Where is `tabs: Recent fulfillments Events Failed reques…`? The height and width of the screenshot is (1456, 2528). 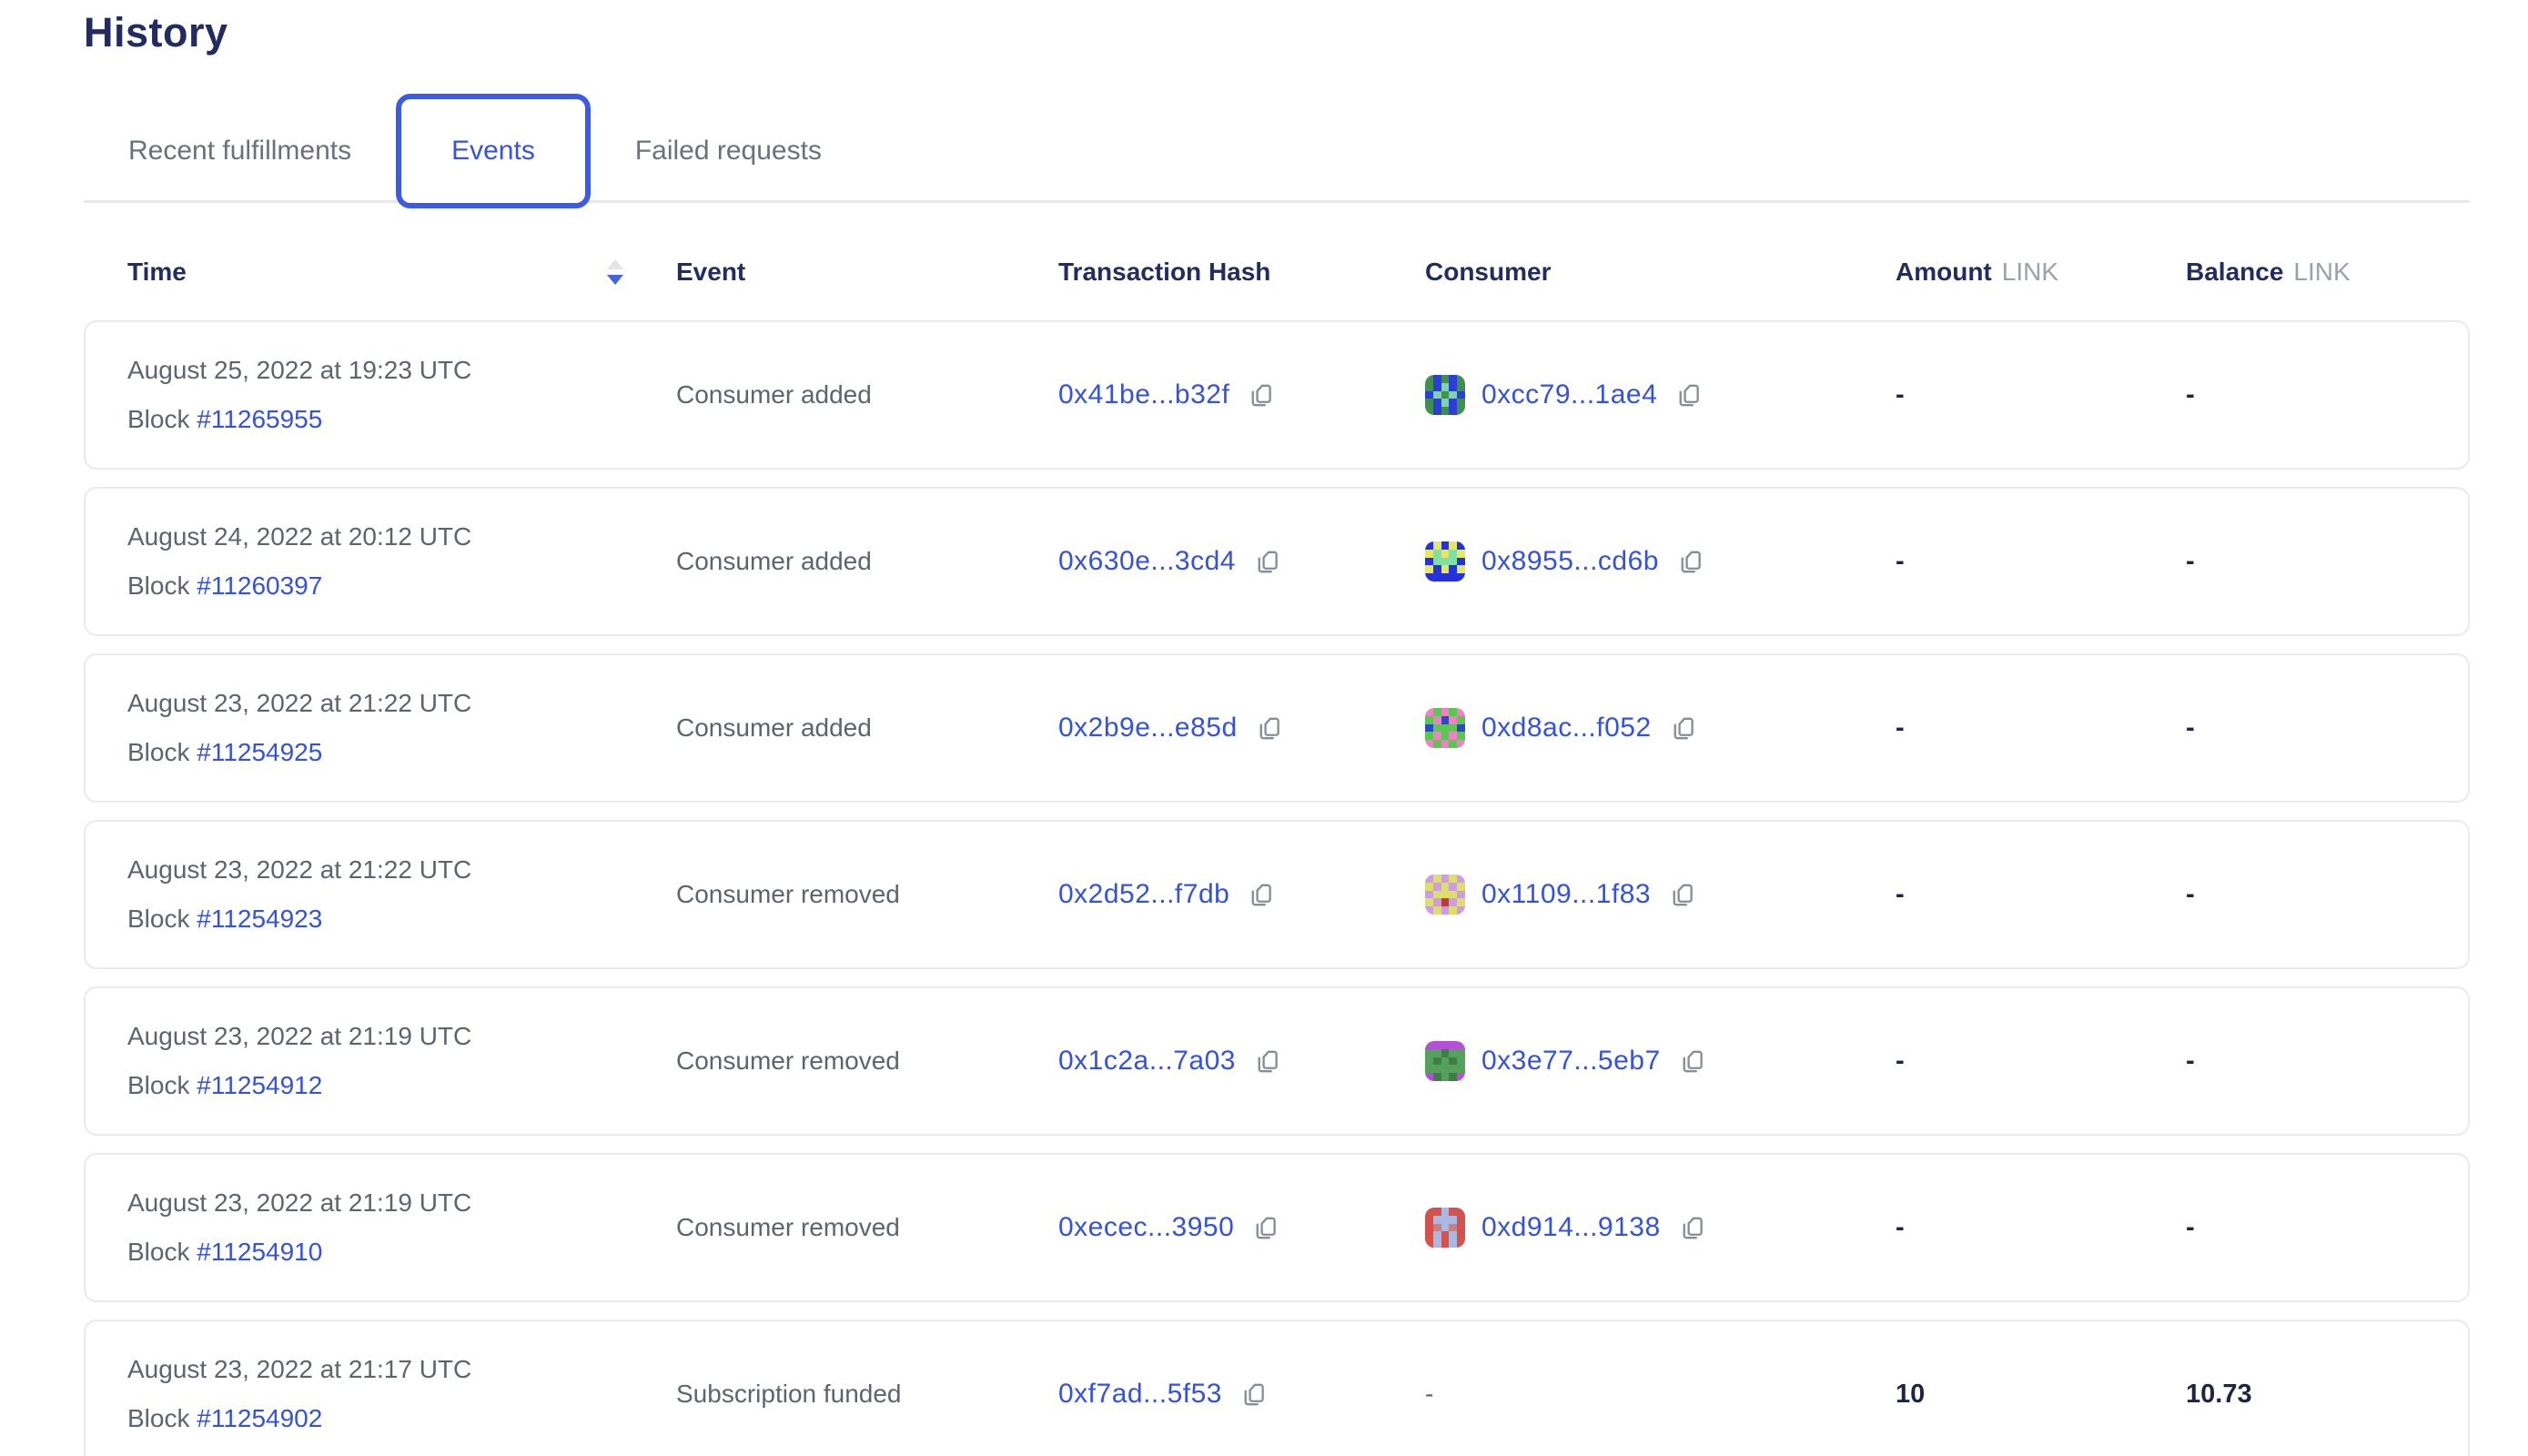
tabs: Recent fulfillments Events Failed reques… is located at coordinates (1264, 151).